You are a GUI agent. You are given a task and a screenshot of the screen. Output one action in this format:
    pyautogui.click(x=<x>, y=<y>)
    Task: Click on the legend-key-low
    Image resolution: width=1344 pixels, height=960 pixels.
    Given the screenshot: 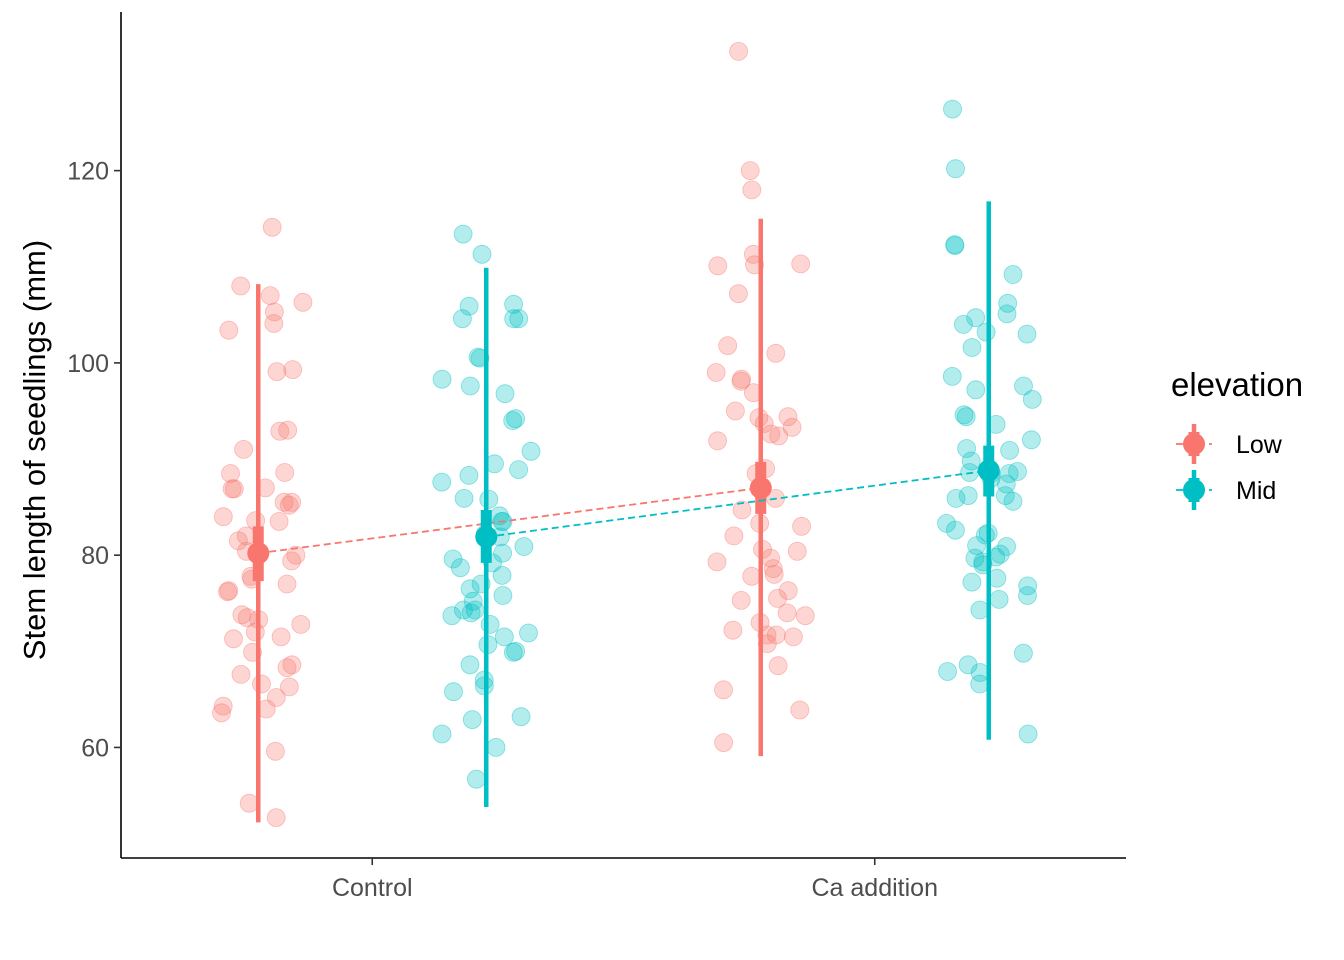 What is the action you would take?
    pyautogui.click(x=1194, y=444)
    